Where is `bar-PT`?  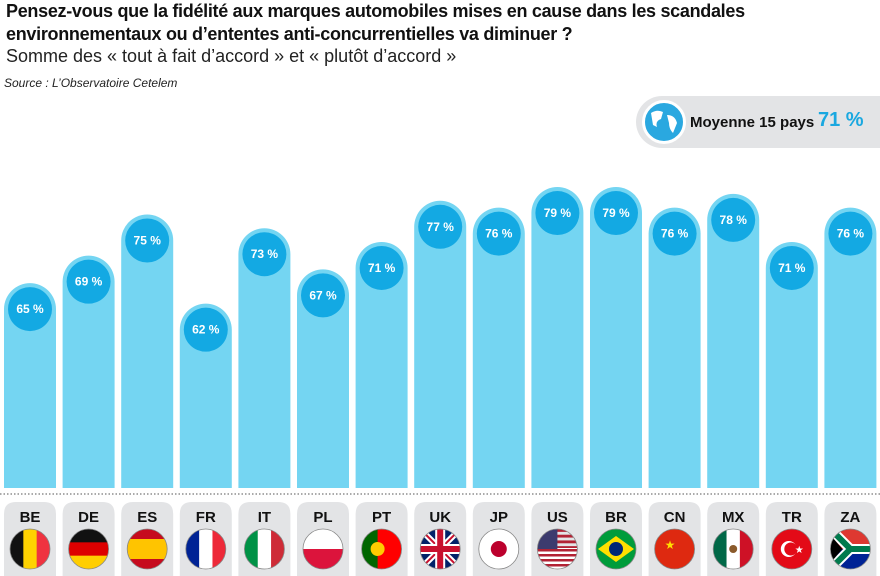 bar-PT is located at coordinates (381, 364).